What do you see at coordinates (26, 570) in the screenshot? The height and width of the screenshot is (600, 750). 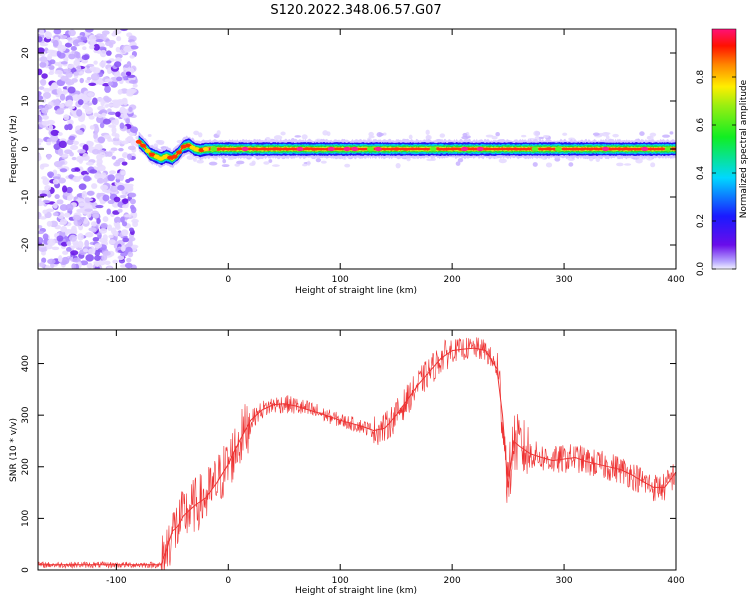 I see `snr-y-tick-label: 0` at bounding box center [26, 570].